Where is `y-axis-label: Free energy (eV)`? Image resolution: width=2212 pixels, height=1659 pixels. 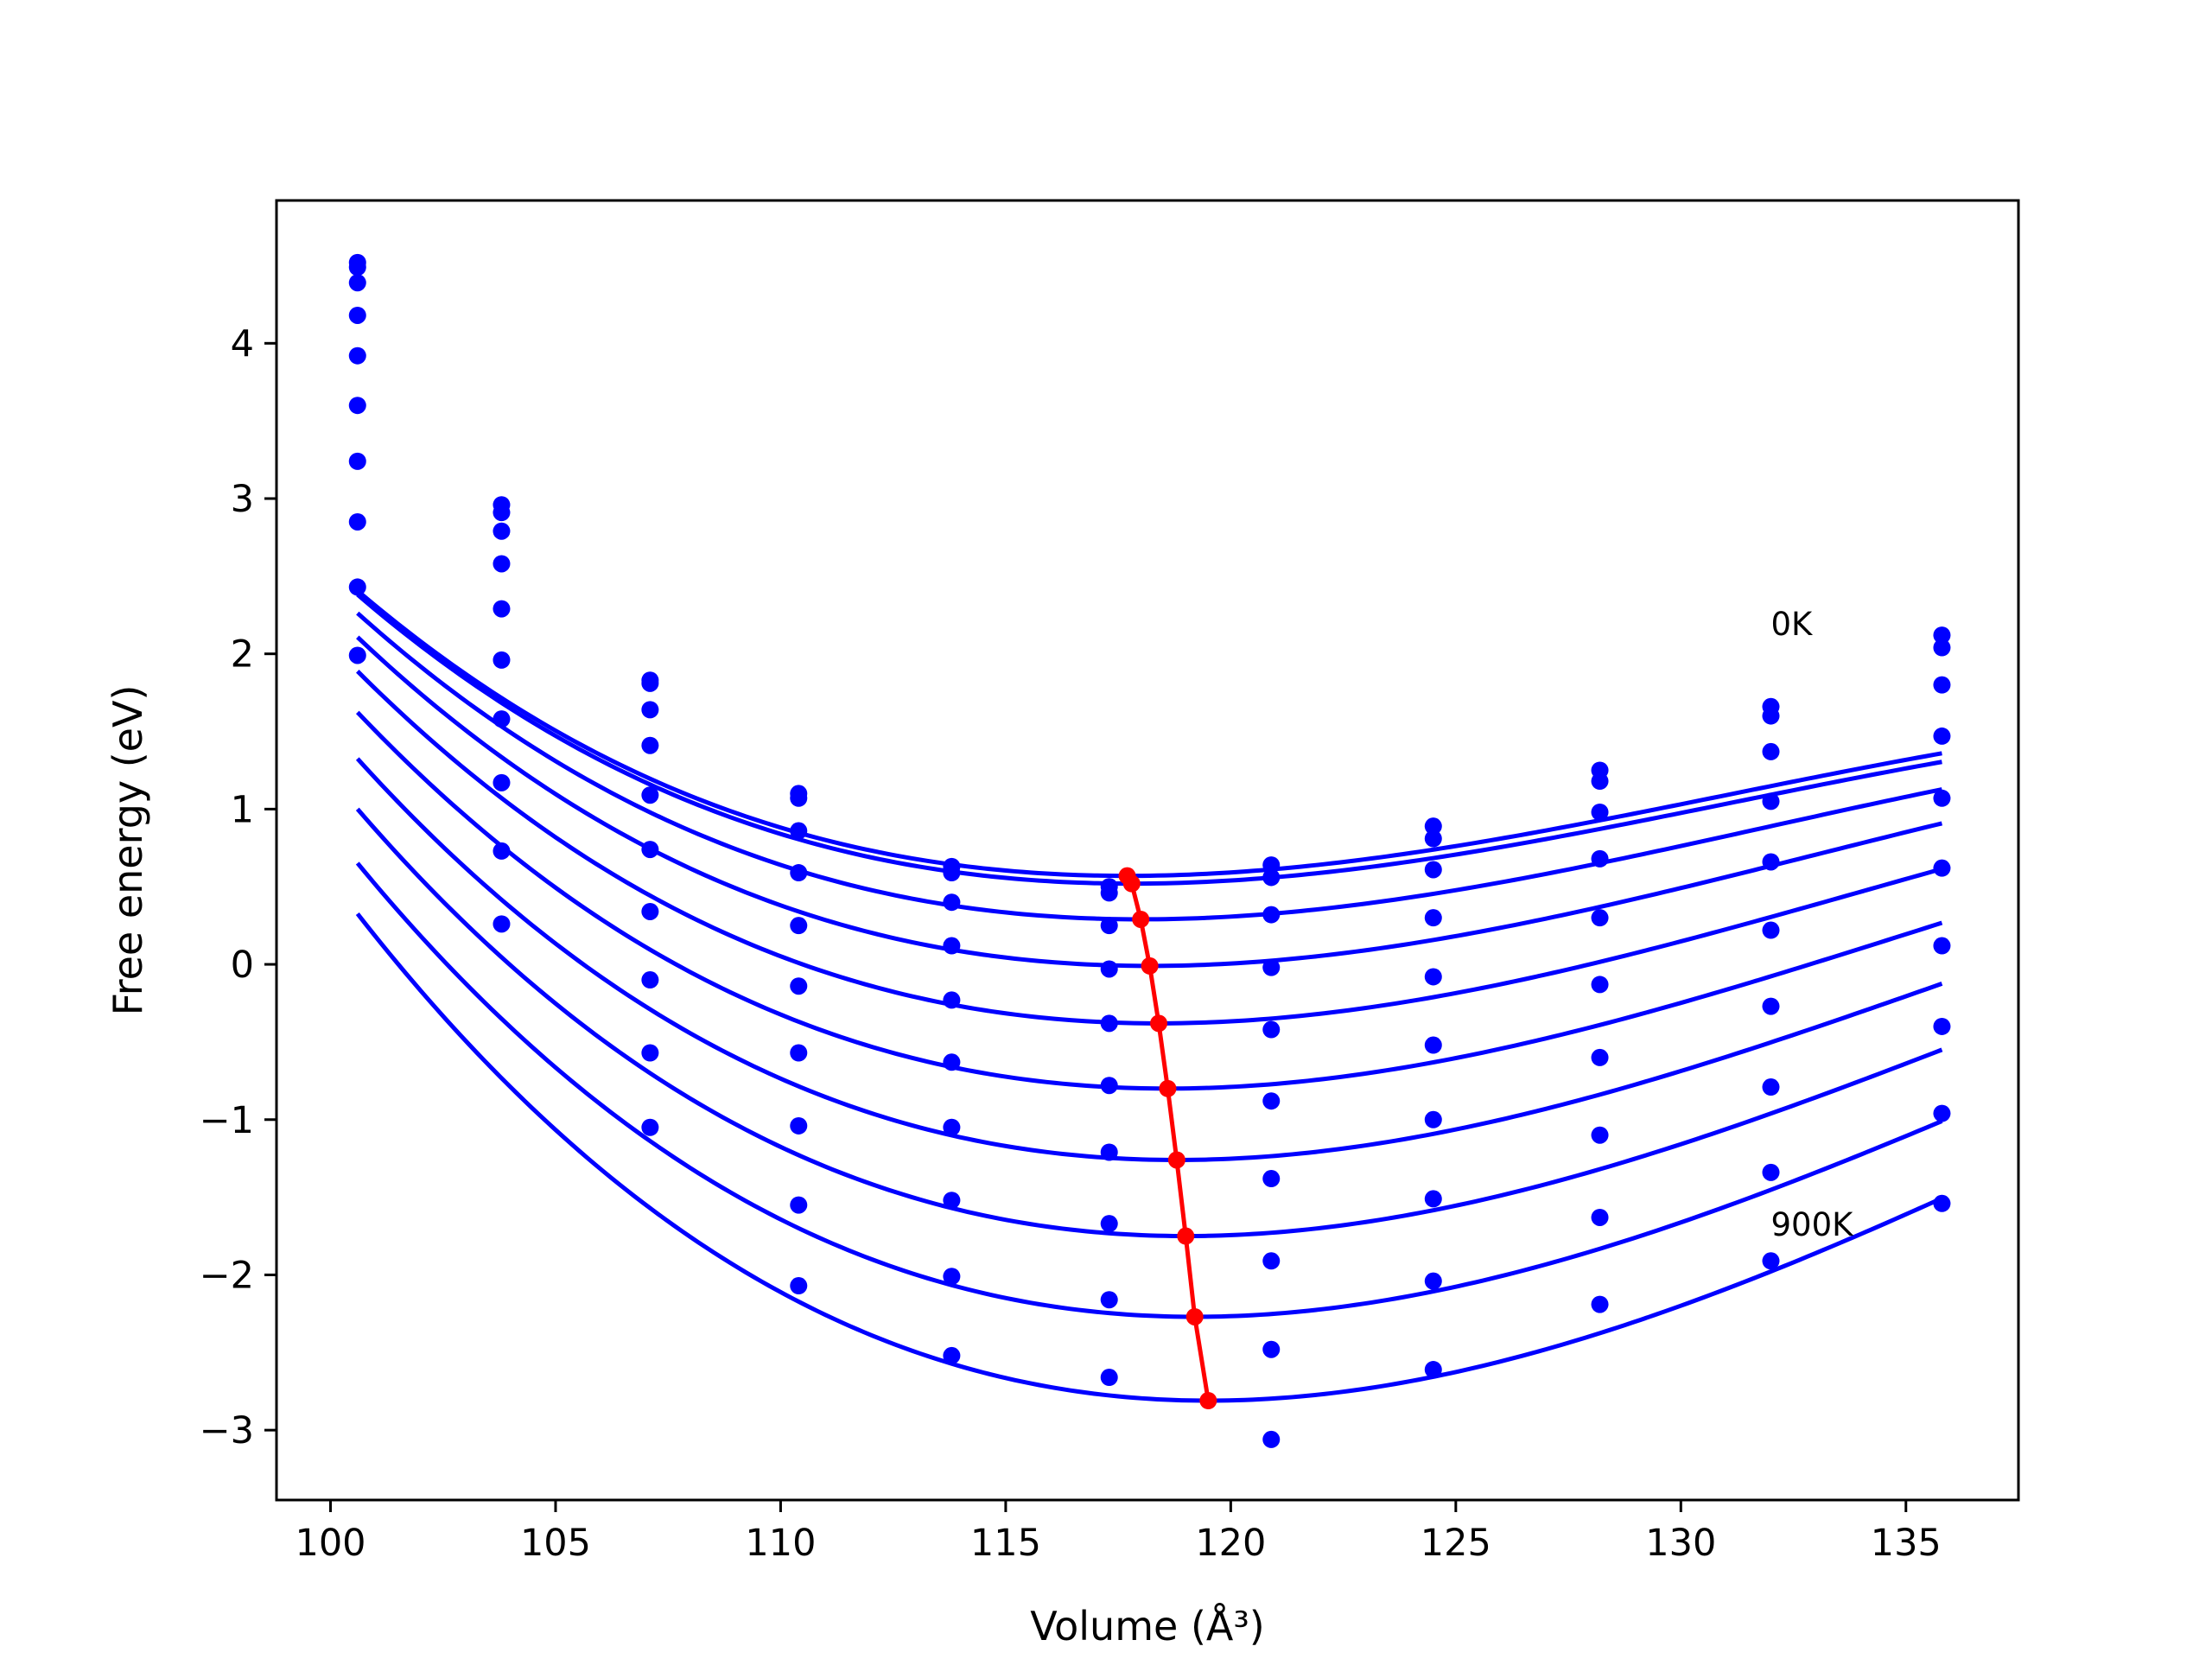
y-axis-label: Free energy (eV) is located at coordinates (128, 850).